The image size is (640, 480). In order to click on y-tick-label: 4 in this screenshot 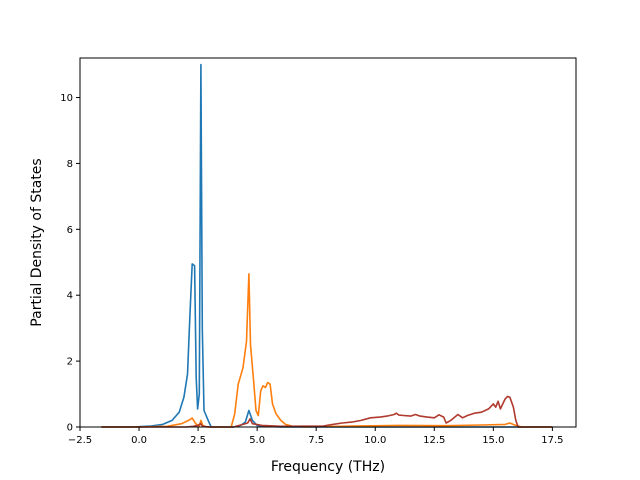, I will do `click(70, 296)`.